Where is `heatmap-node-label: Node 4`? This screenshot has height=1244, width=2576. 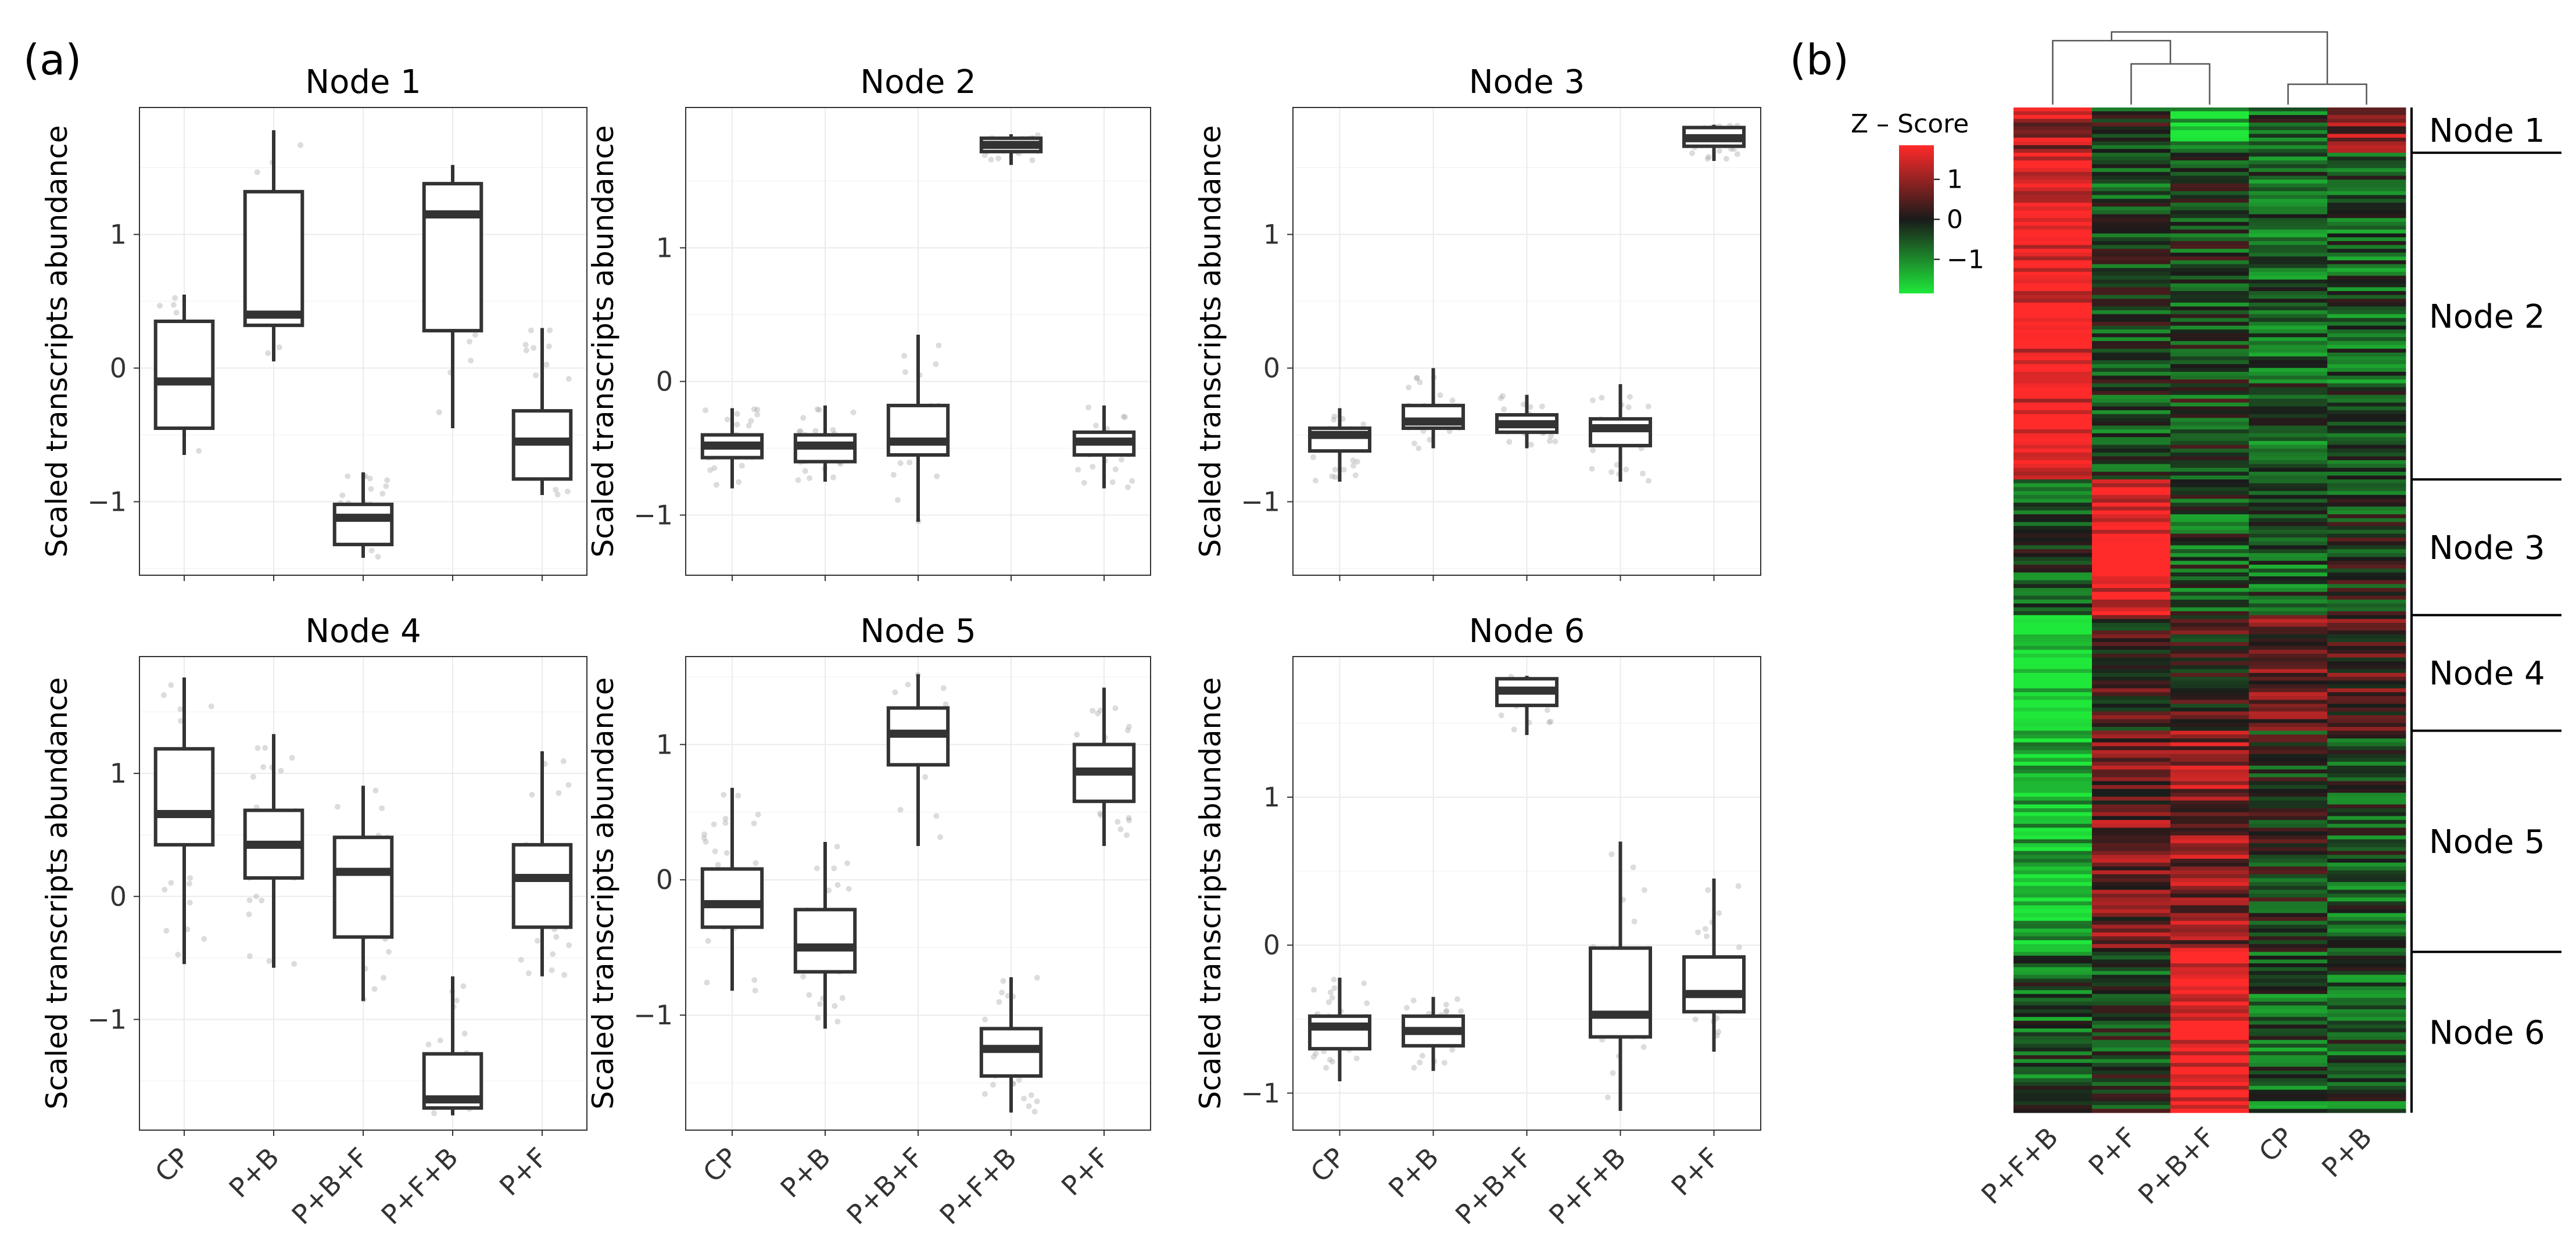 heatmap-node-label: Node 4 is located at coordinates (2487, 674).